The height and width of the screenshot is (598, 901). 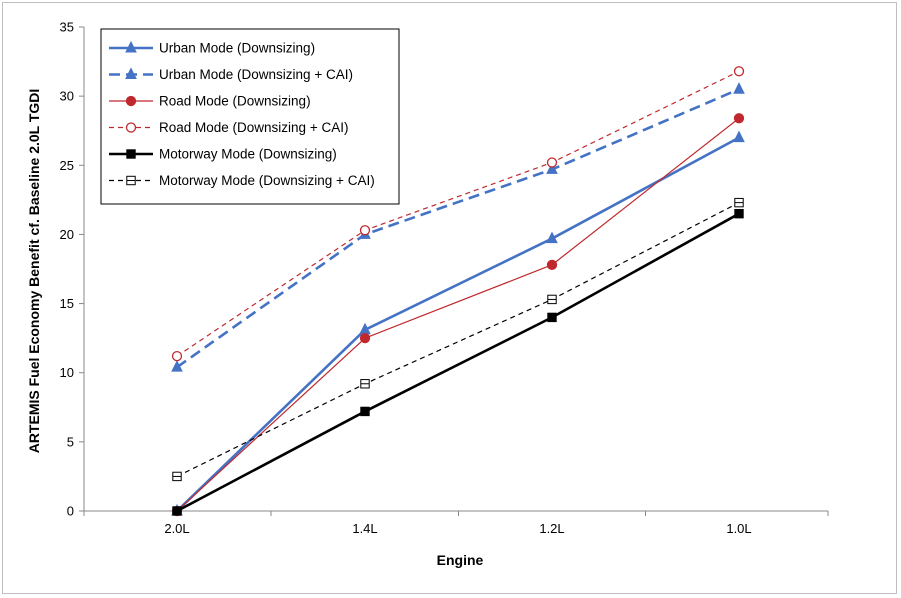 I want to click on x-tick-labels: 2.0L 1.4L 1.2L 1.0L, so click(x=457, y=528).